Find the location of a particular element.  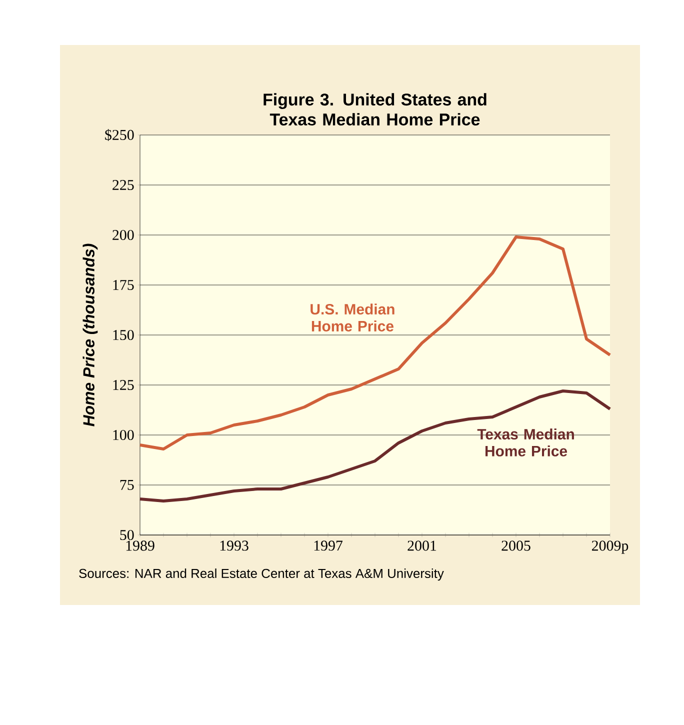

x-tick-label: 1997 is located at coordinates (328, 545).